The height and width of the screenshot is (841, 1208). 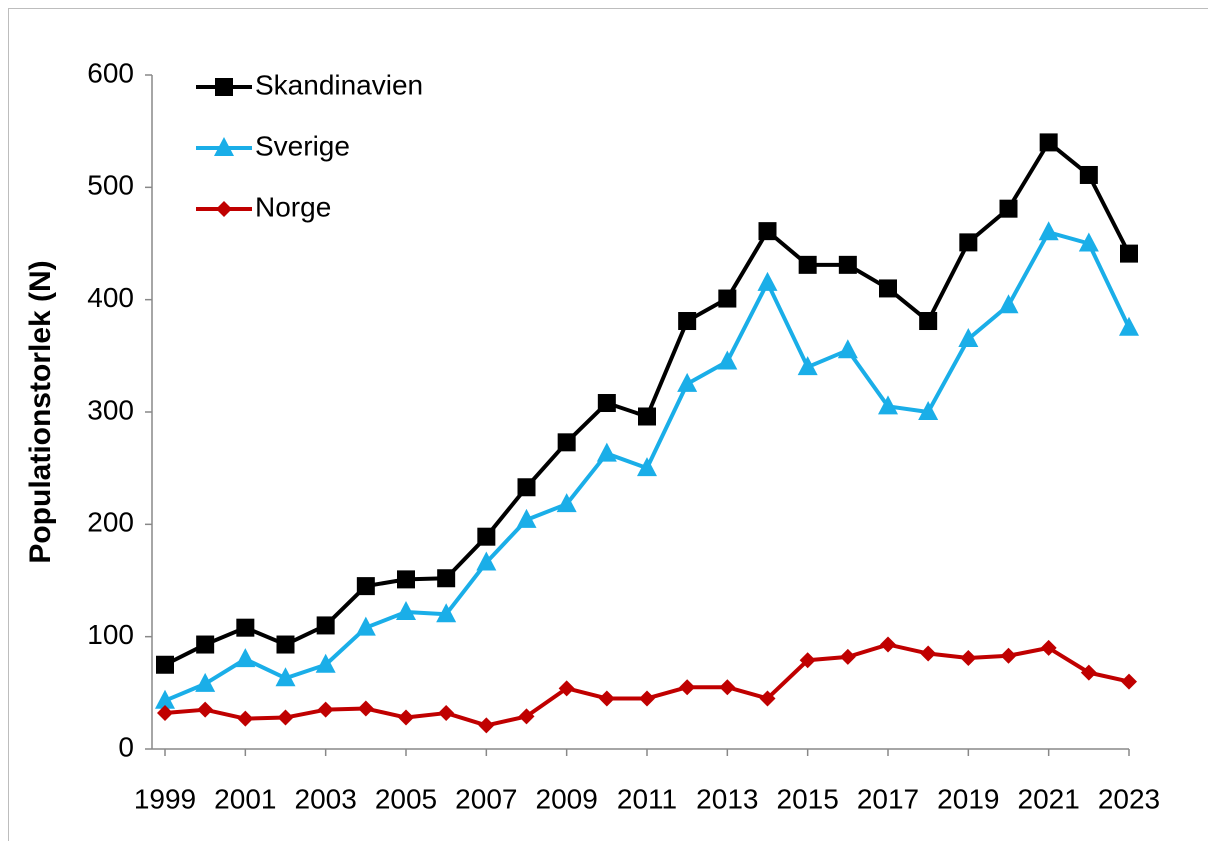 What do you see at coordinates (165, 798) in the screenshot?
I see `x-tick-label: 1999` at bounding box center [165, 798].